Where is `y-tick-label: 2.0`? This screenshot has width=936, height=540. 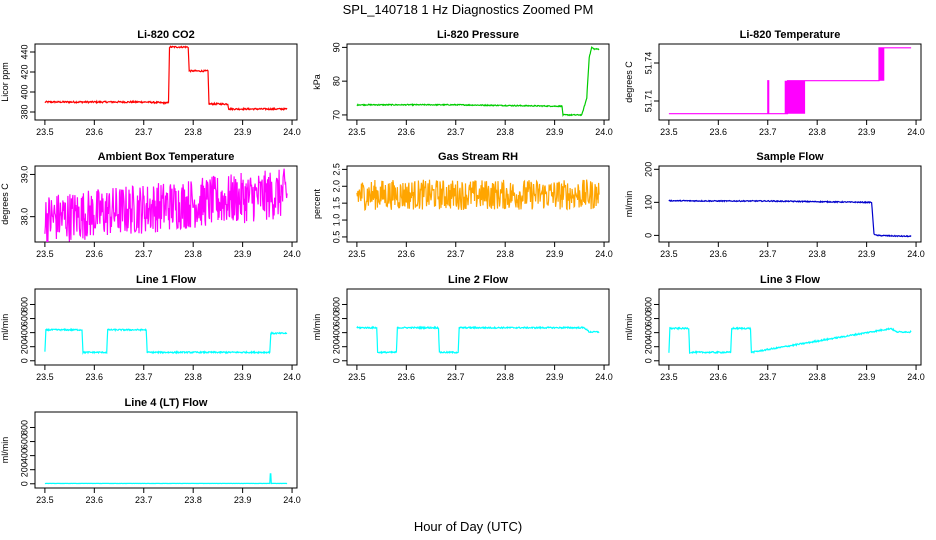
y-tick-label: 2.0 is located at coordinates (336, 186).